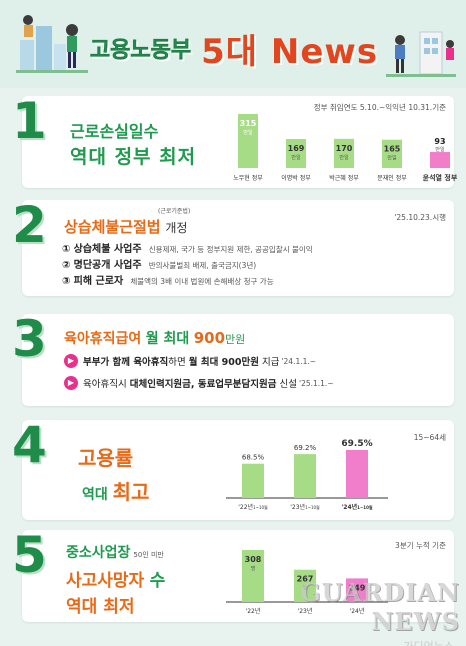 This screenshot has height=646, width=466. What do you see at coordinates (296, 148) in the screenshot?
I see `bar-value-label: 169` at bounding box center [296, 148].